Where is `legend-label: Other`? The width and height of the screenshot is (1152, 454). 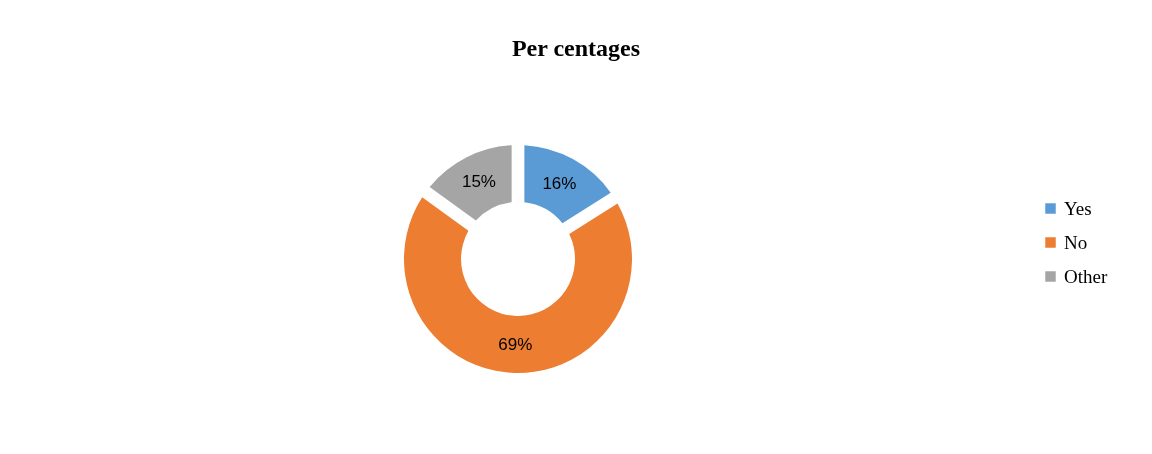 legend-label: Other is located at coordinates (1086, 276).